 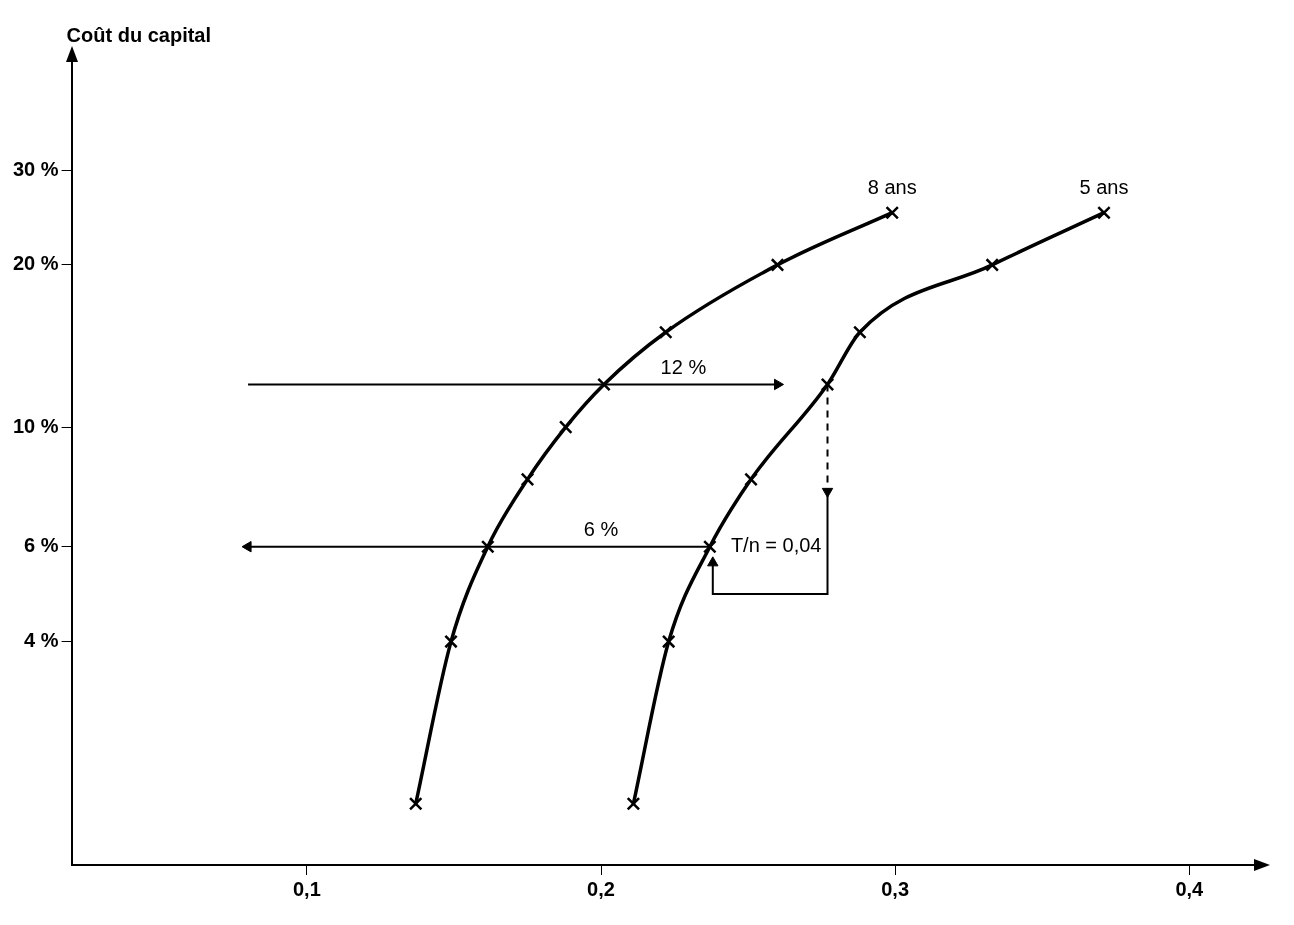 I want to click on x-tick-label: 0,2, so click(x=601, y=888).